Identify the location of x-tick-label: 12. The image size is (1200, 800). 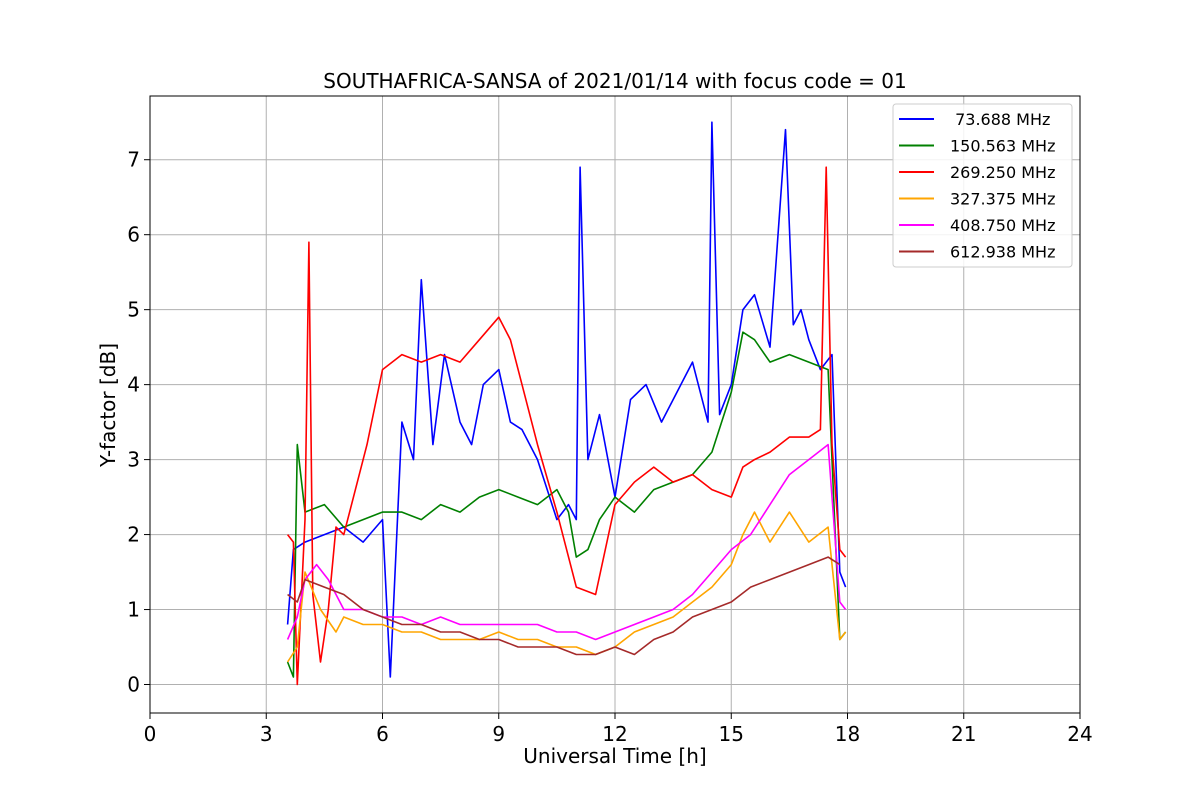
(614, 734).